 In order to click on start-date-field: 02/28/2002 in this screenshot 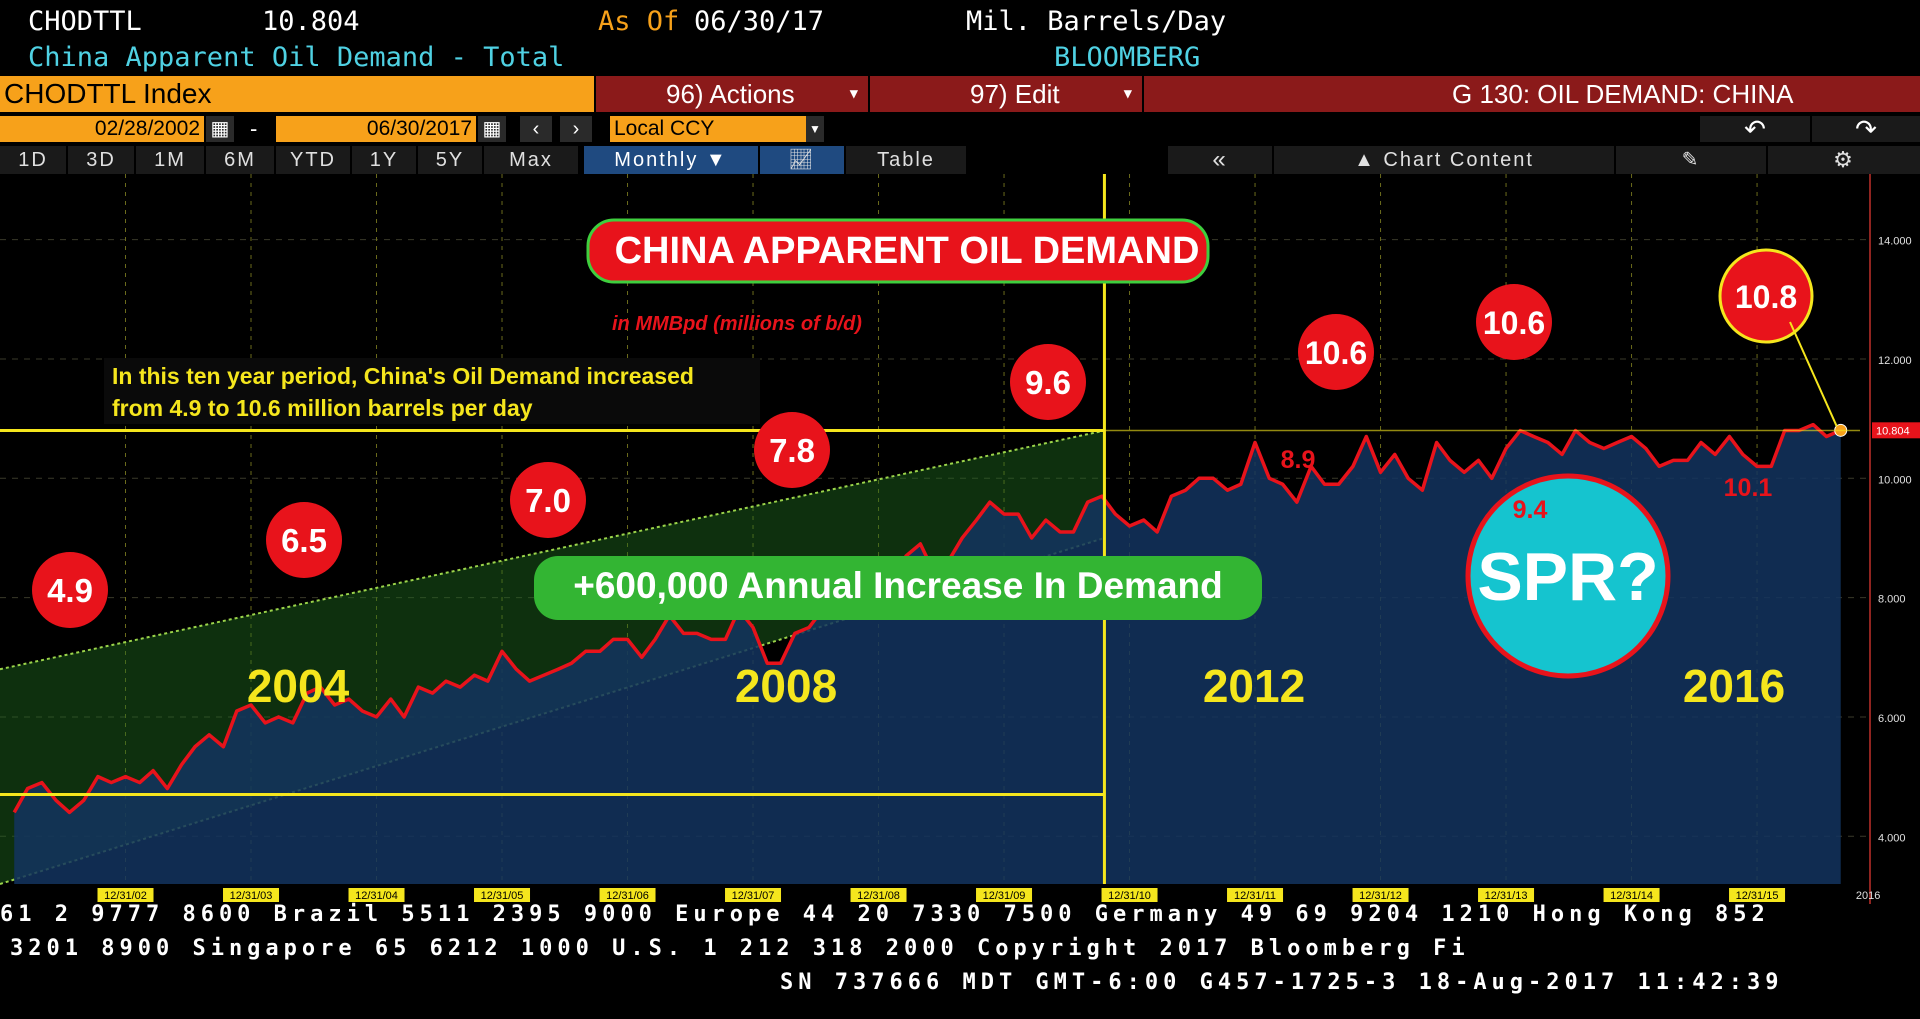, I will do `click(102, 129)`.